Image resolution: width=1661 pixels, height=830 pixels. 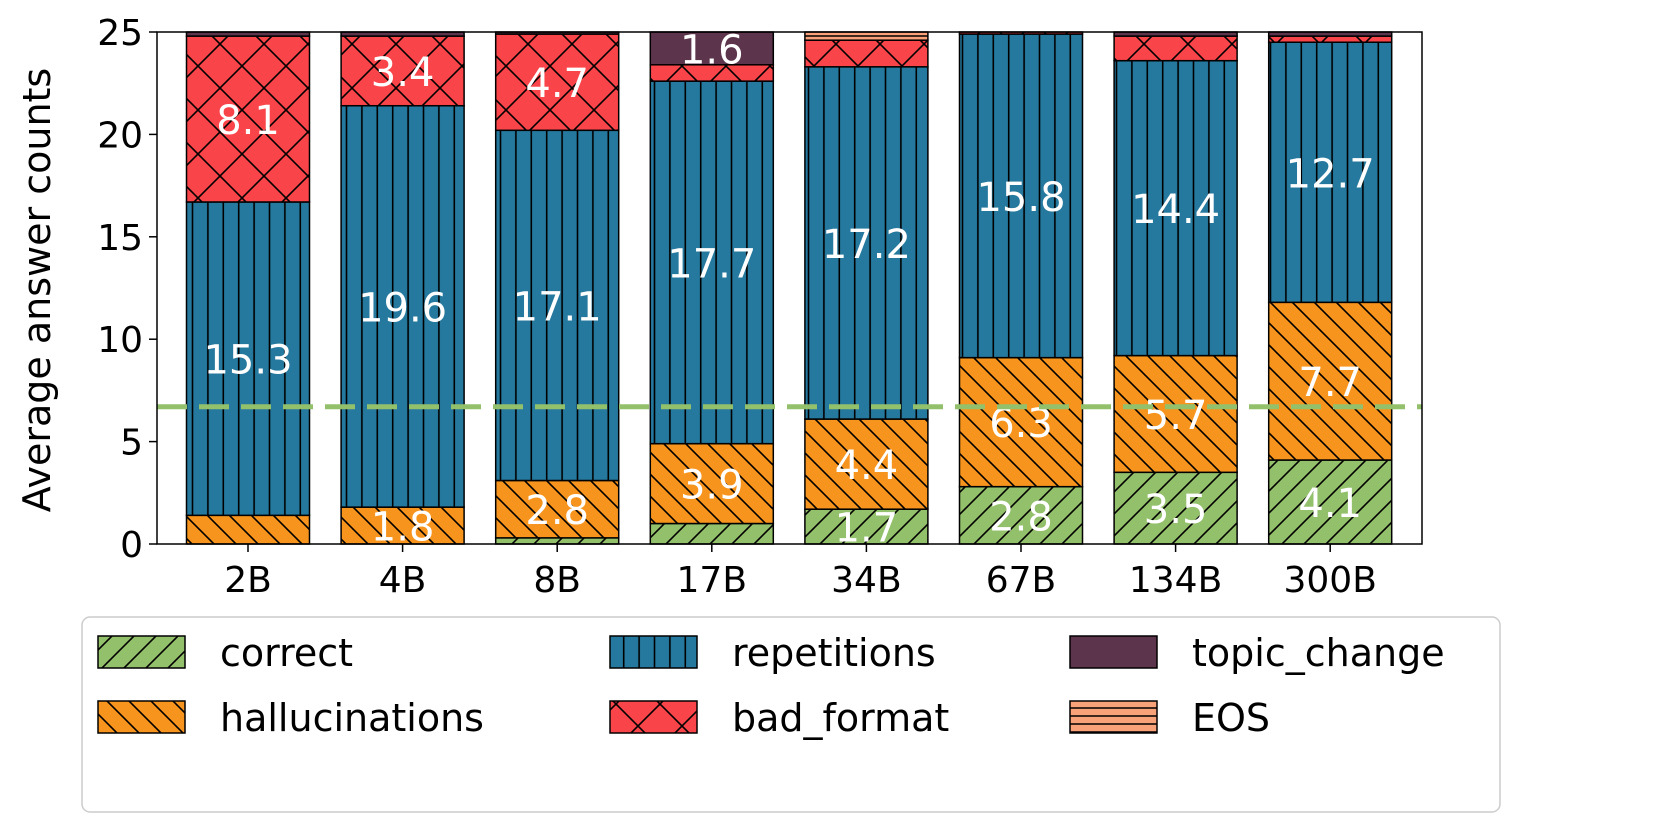 I want to click on x-tick-label: 8B, so click(x=557, y=580).